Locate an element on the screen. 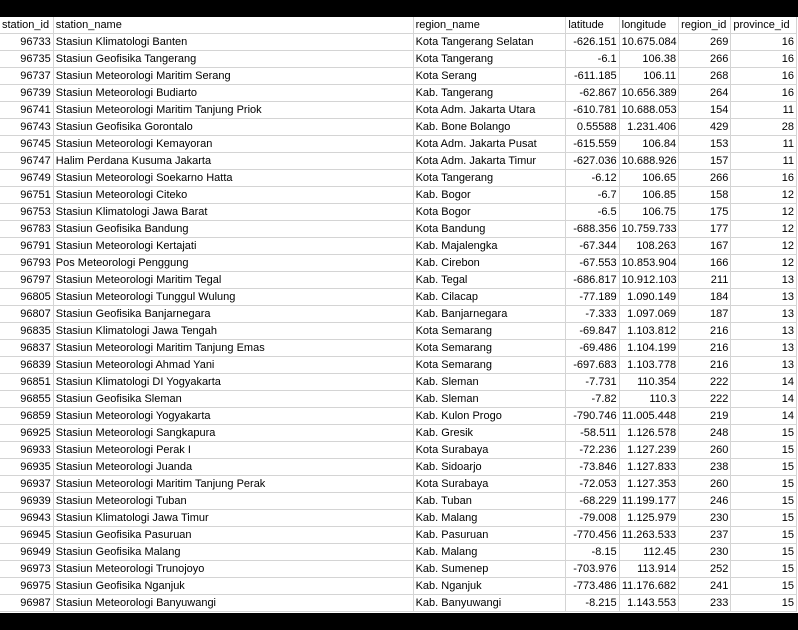  longitude-cell: 106.11 is located at coordinates (649, 76).